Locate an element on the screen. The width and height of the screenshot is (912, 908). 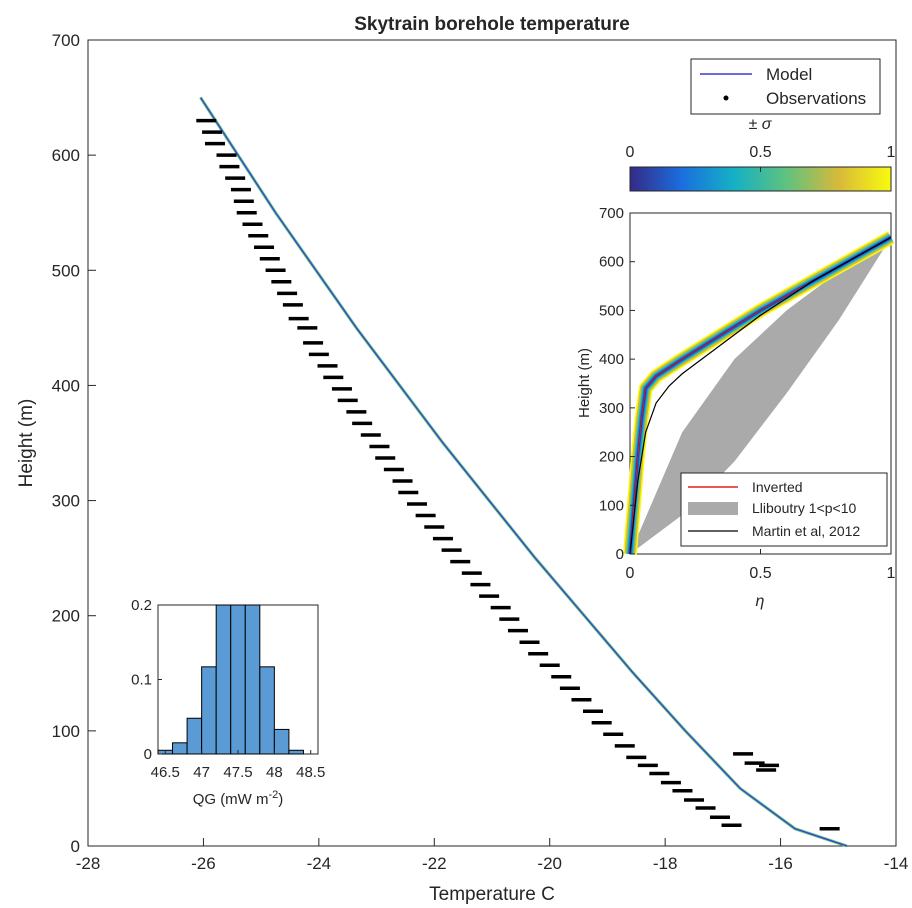
inset-eta-y-tick-label: 400 is located at coordinates (611, 359).